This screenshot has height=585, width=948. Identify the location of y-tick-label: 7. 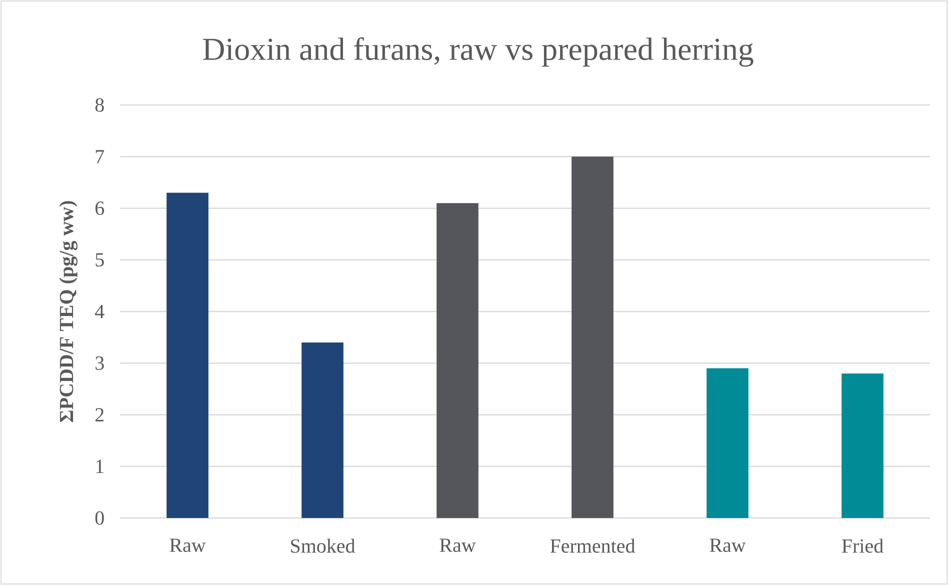
(100, 157).